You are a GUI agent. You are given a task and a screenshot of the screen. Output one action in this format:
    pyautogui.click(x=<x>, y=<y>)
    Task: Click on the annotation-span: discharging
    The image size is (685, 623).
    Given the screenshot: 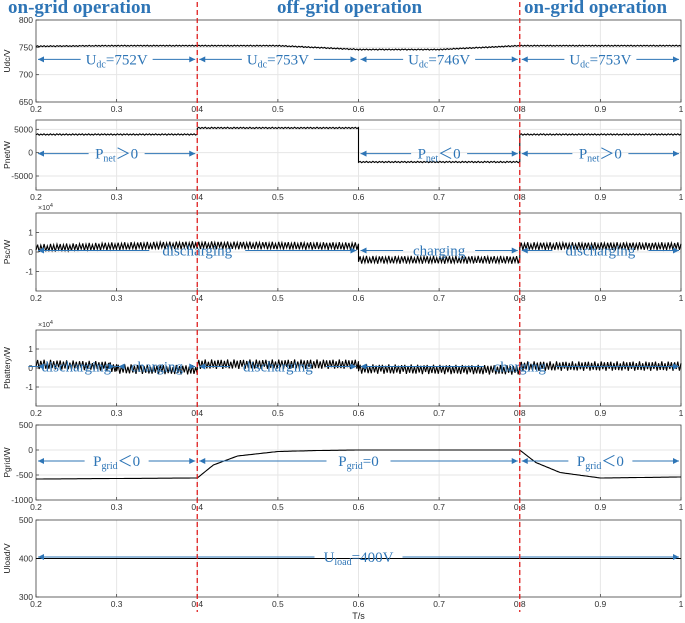 What is the action you would take?
    pyautogui.click(x=76, y=367)
    